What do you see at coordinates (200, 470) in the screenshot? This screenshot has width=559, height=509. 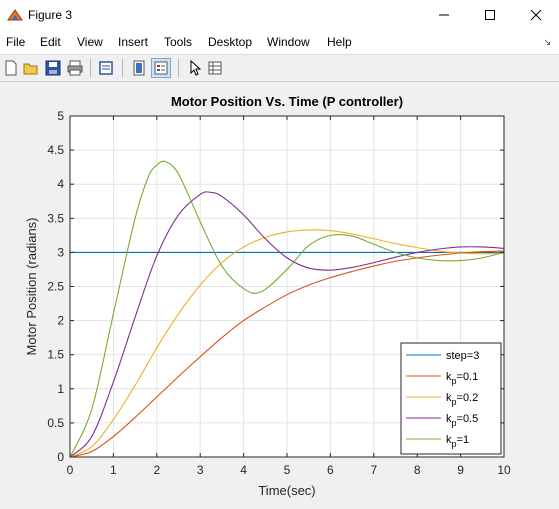 I see `x-tick-label: 3` at bounding box center [200, 470].